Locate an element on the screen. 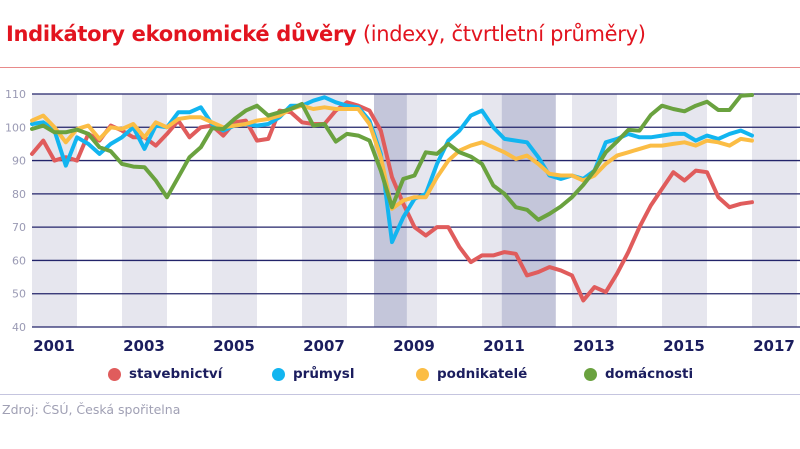 This screenshot has width=800, height=449. x-axis-labels: 2001 2003 2005 2007 2009 2011 2013 2015 2017 is located at coordinates (414, 346).